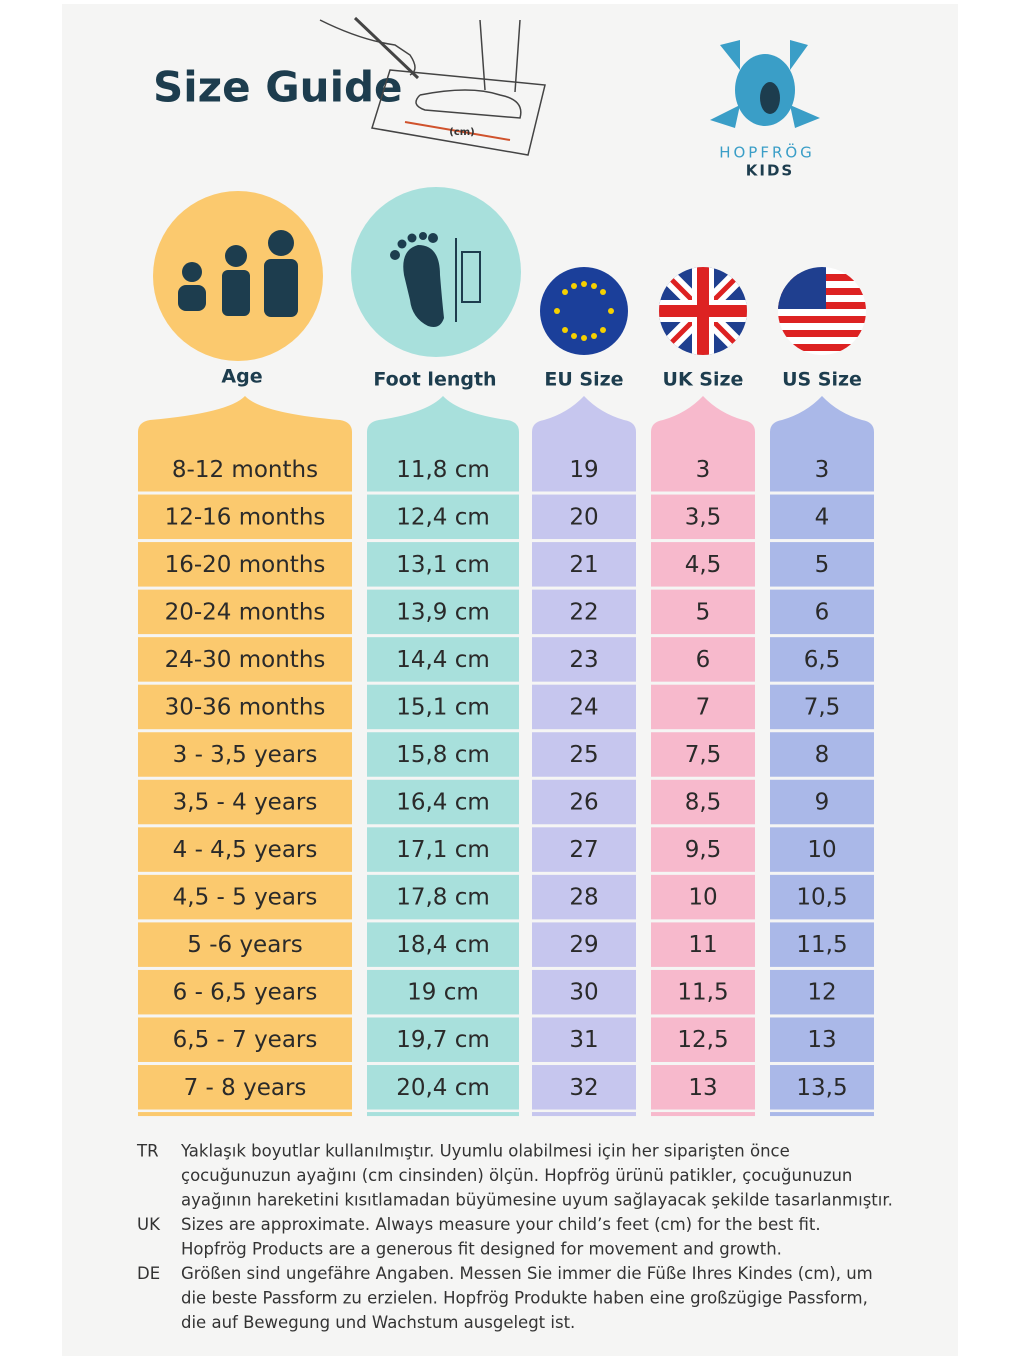 Image resolution: width=1020 pixels, height=1360 pixels. I want to click on cell: 32, so click(583, 1088).